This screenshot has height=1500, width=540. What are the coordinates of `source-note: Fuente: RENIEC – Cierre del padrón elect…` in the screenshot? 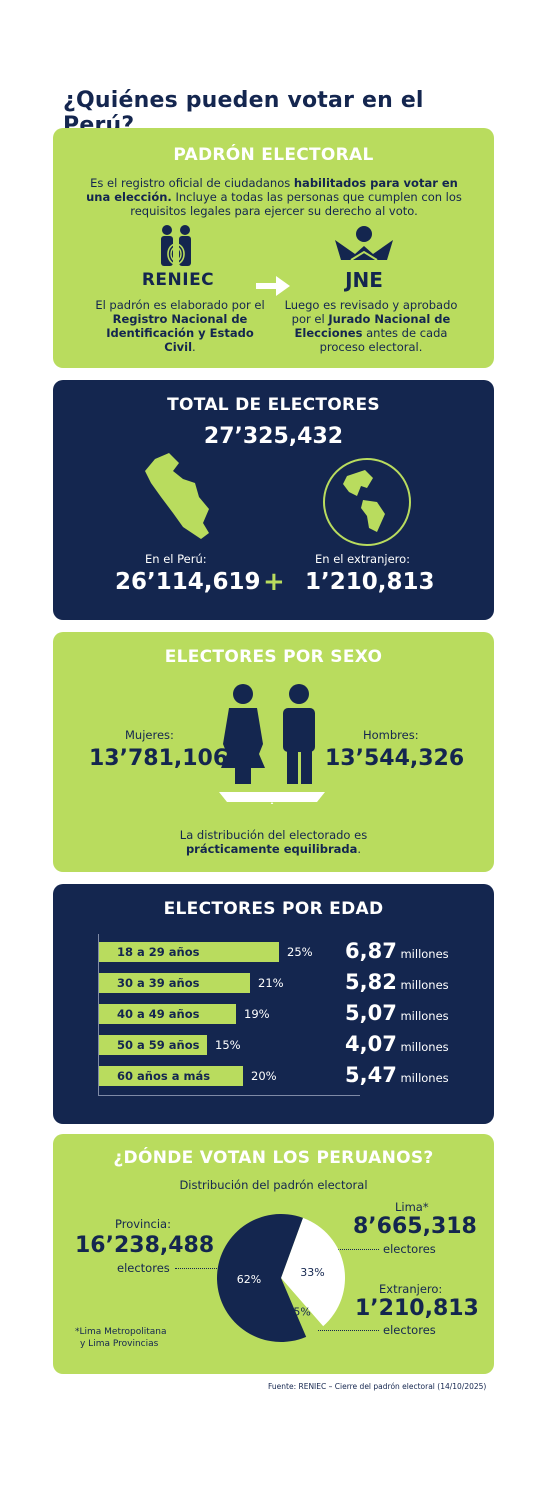 It's located at (377, 1386).